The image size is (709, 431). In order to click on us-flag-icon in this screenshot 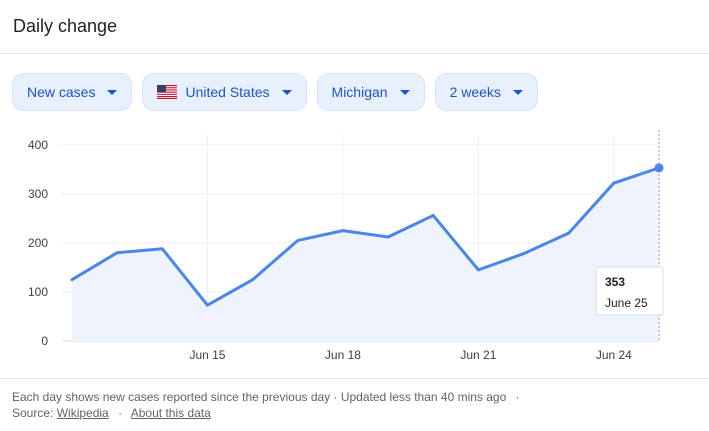, I will do `click(167, 92)`.